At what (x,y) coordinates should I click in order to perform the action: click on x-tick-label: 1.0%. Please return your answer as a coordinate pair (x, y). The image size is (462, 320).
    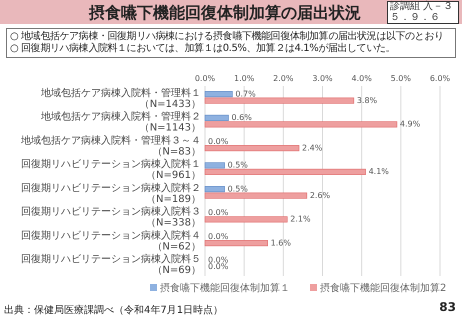
    Looking at the image, I should click on (244, 78).